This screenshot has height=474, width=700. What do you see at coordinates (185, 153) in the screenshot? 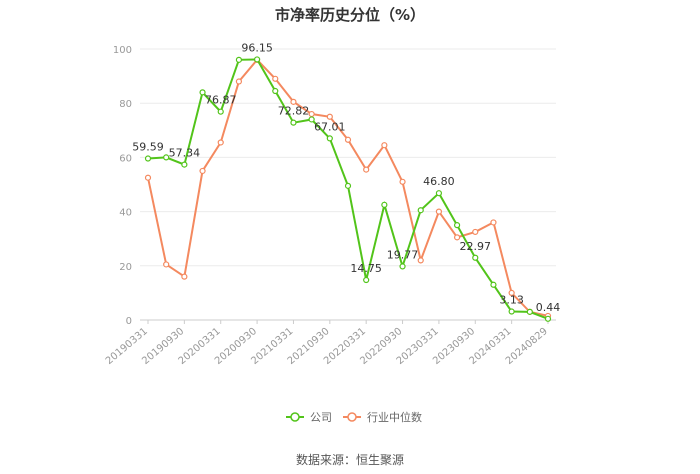
I see `data-label-20190930: 57.34` at bounding box center [185, 153].